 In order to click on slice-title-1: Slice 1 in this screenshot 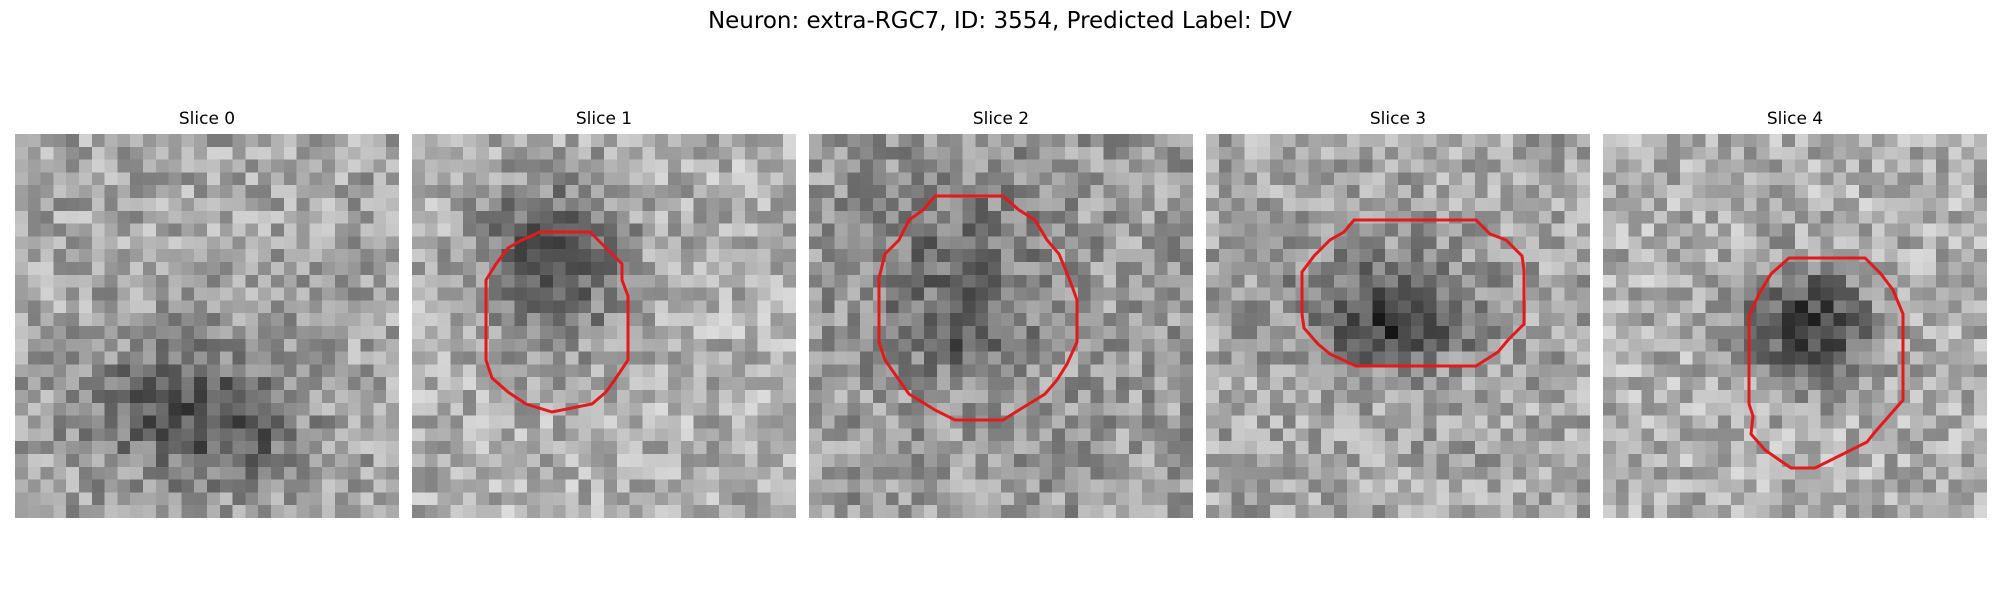, I will do `click(604, 119)`.